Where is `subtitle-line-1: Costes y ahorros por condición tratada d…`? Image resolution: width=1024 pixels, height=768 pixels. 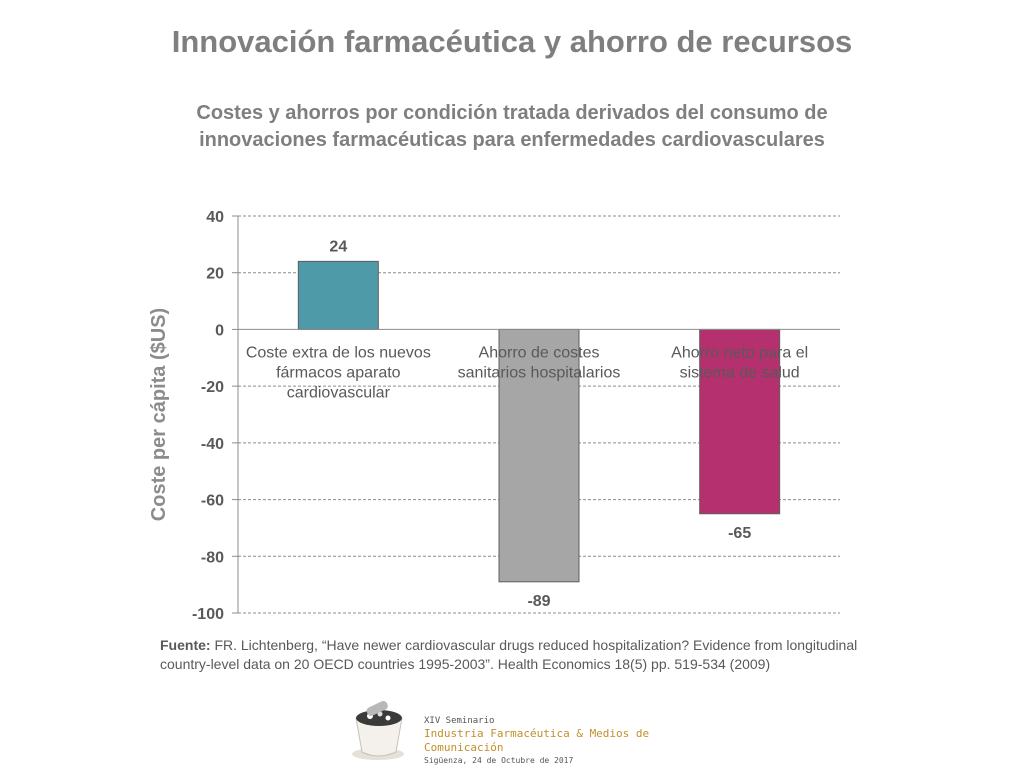 subtitle-line-1: Costes y ahorros por condición tratada d… is located at coordinates (512, 113).